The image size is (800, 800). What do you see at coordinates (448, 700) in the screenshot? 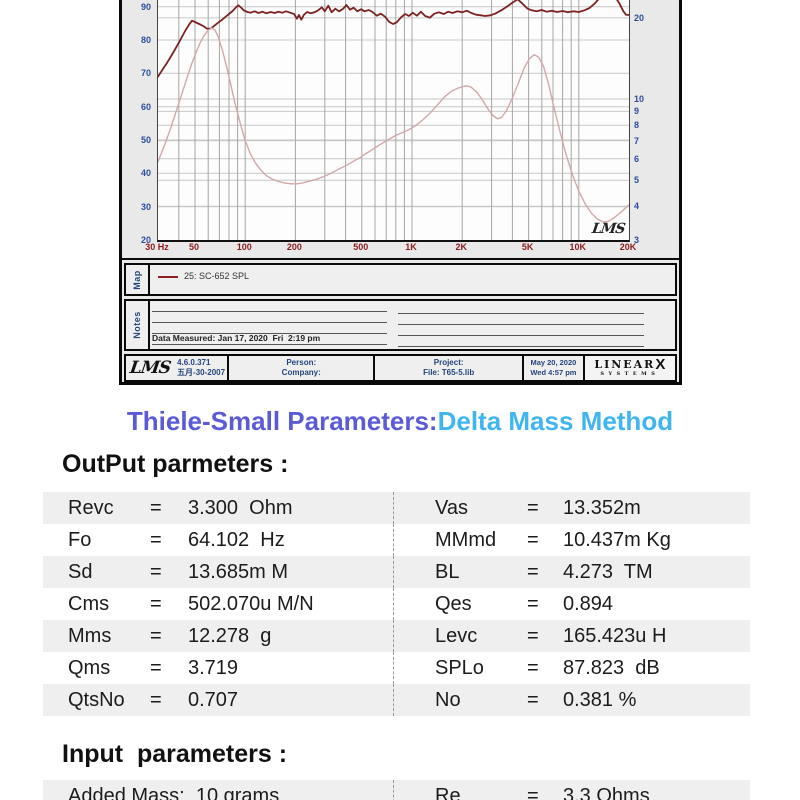
I see `param-name: No` at bounding box center [448, 700].